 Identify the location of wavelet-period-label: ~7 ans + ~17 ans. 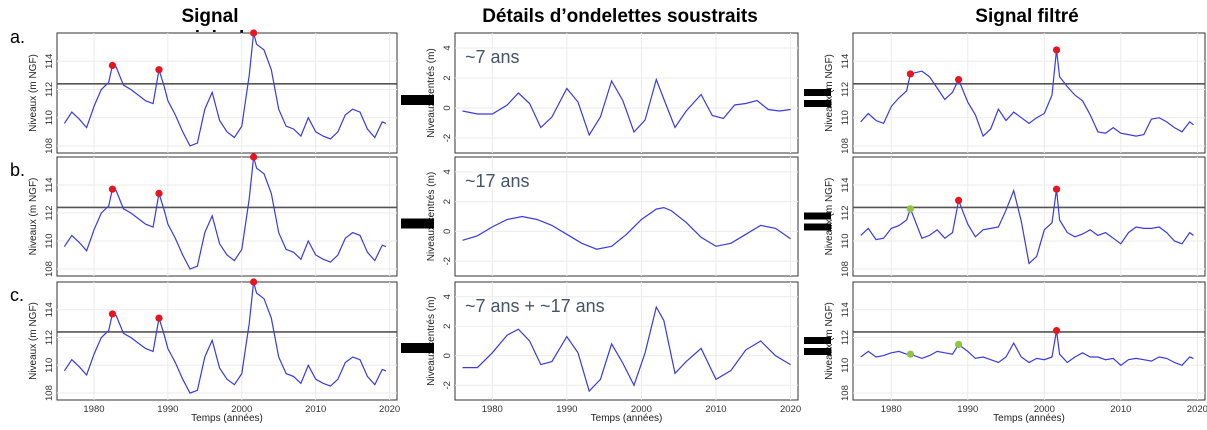
(535, 306).